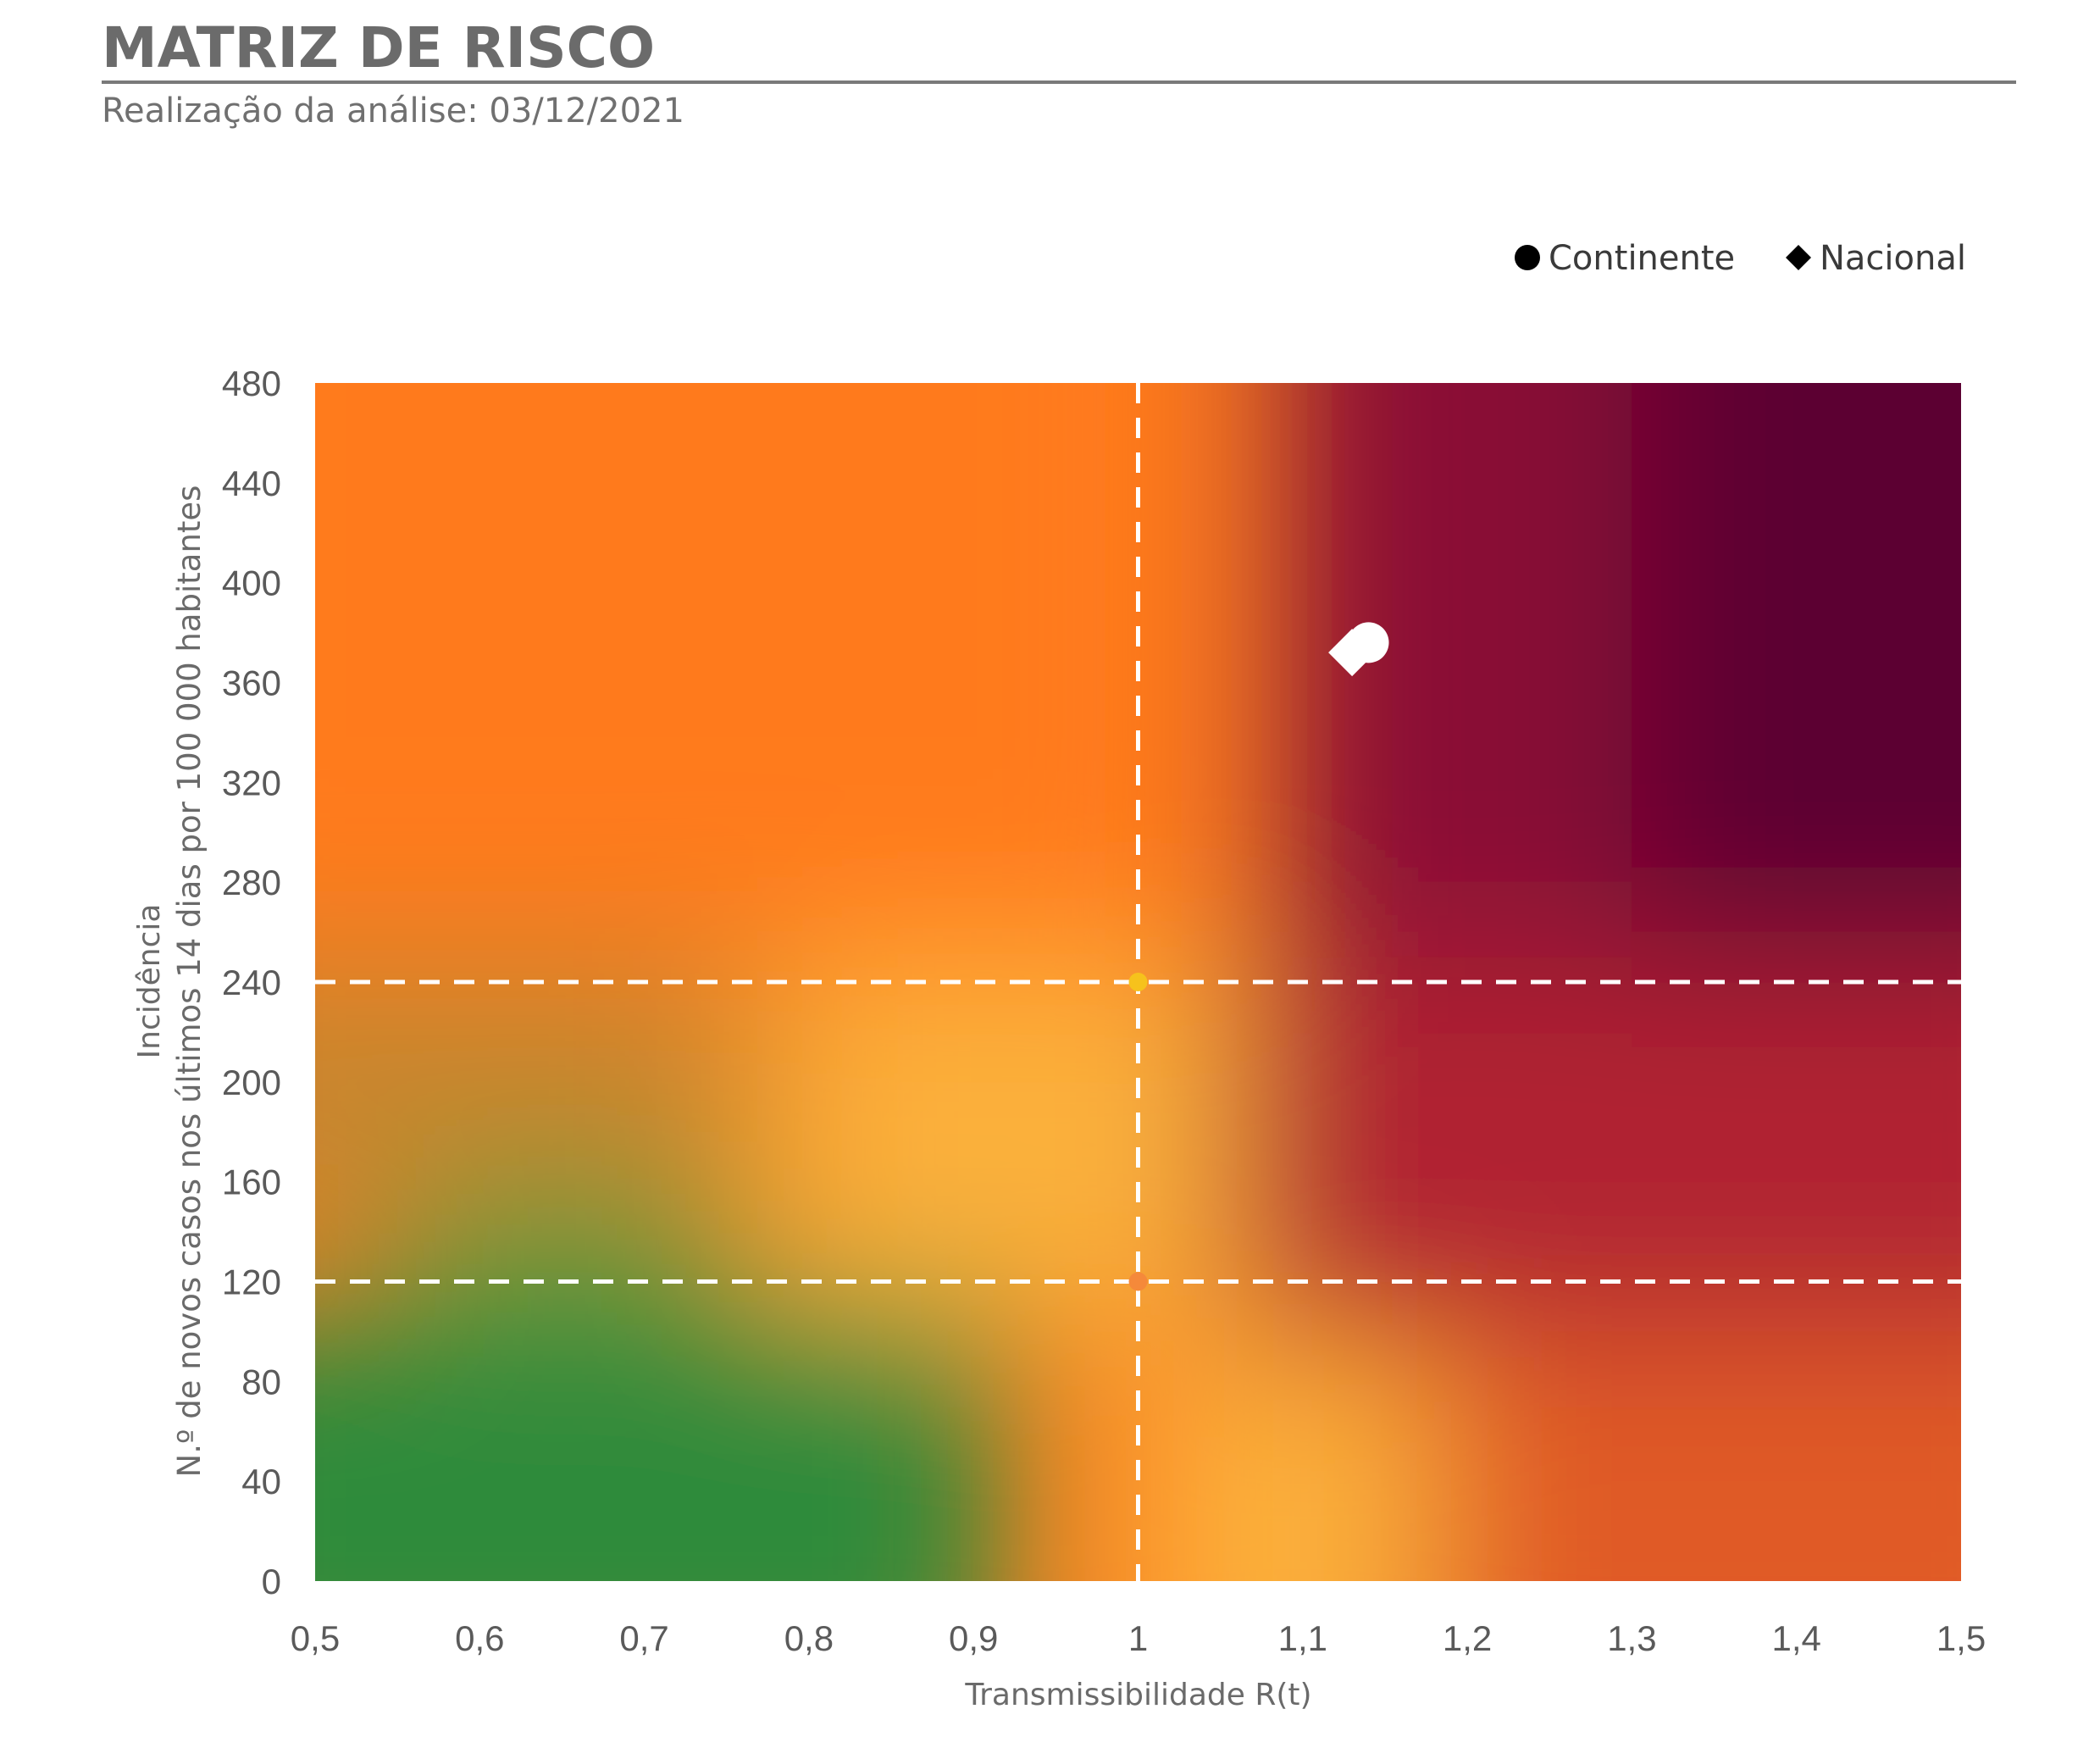 The height and width of the screenshot is (1759, 2100). Describe the element at coordinates (562, 1244) in the screenshot. I see `heat-region-greenyellow` at that location.